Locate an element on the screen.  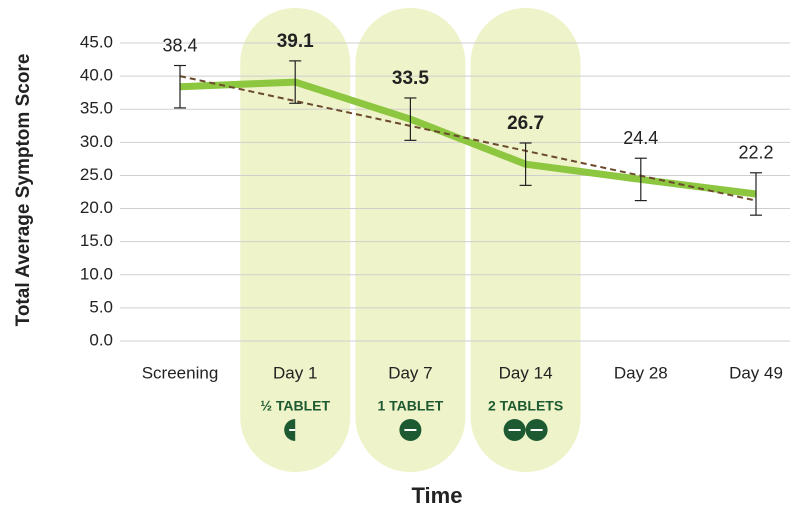
y-tick-label: 35.0 is located at coordinates (96, 108).